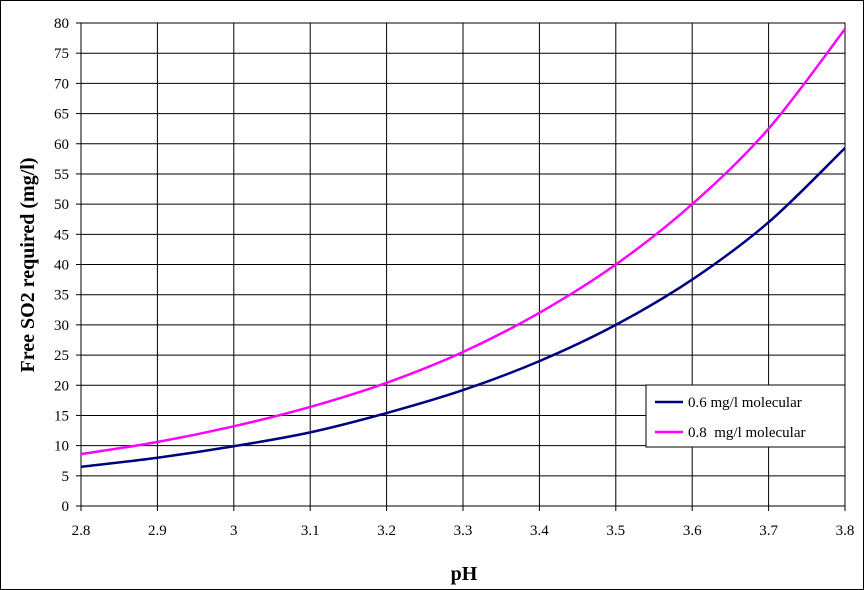 This screenshot has width=864, height=590. Describe the element at coordinates (234, 531) in the screenshot. I see `x-tick-label: 3` at that location.